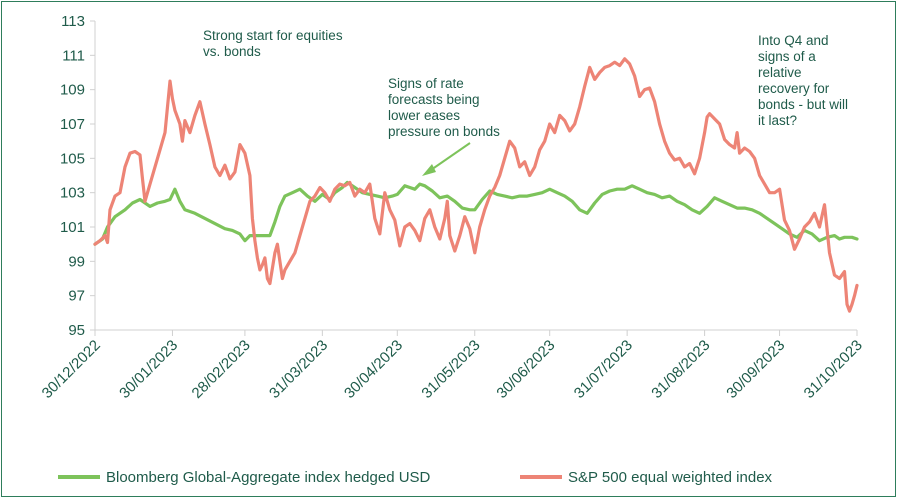  What do you see at coordinates (426, 83) in the screenshot?
I see `annotation-line: Signs of rate` at bounding box center [426, 83].